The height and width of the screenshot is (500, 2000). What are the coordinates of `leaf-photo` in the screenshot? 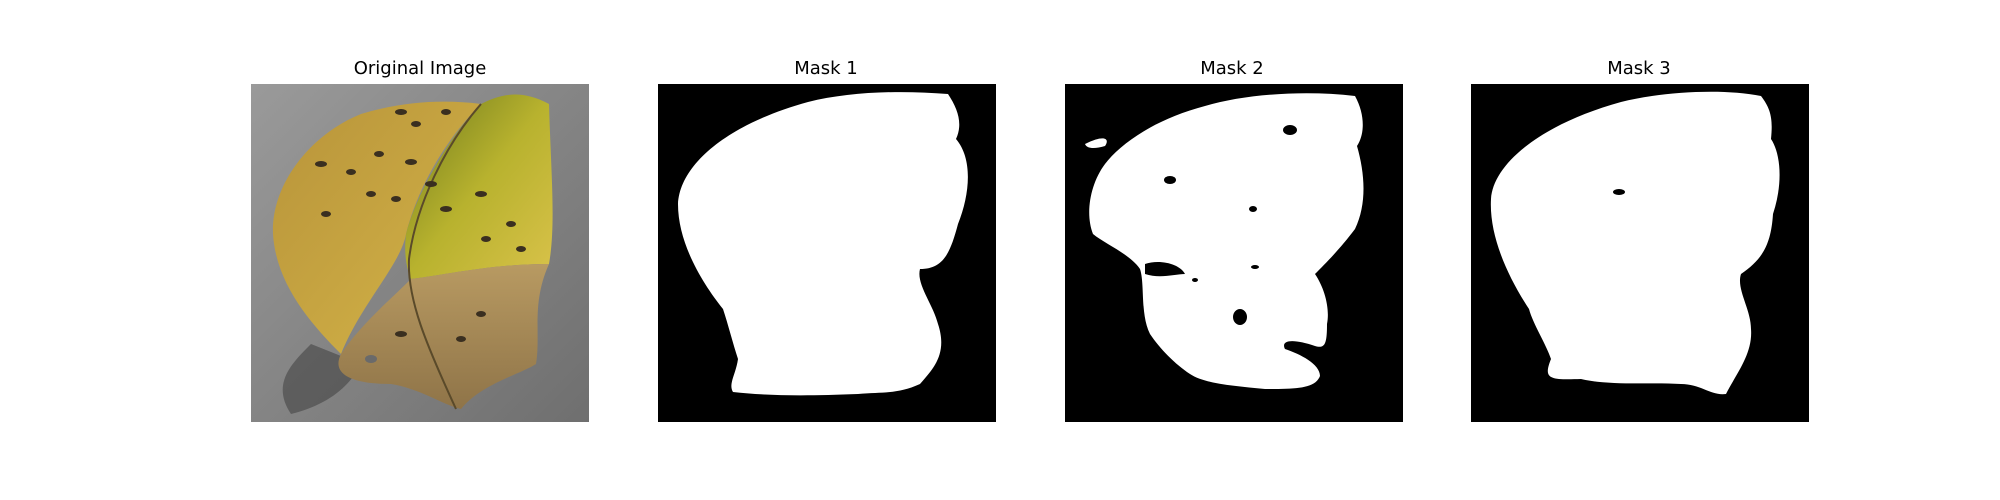 It's located at (420, 253).